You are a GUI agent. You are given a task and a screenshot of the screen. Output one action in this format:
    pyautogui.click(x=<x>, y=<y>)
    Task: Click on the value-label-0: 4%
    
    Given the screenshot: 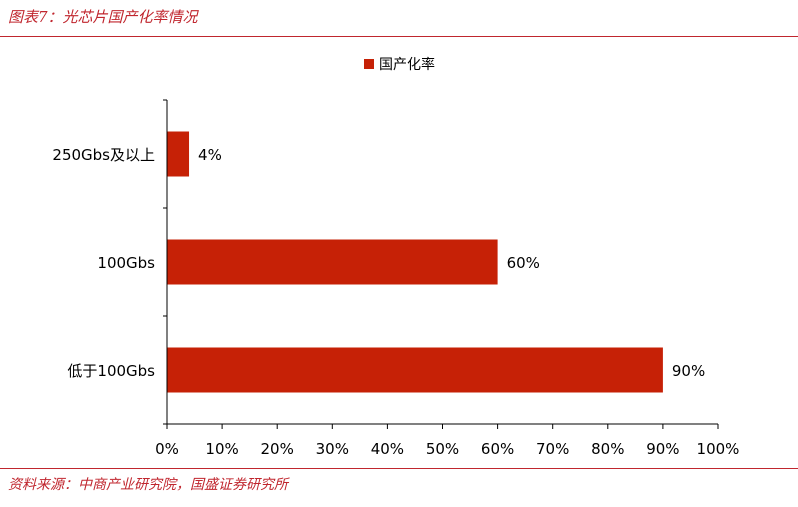 What is the action you would take?
    pyautogui.click(x=210, y=155)
    